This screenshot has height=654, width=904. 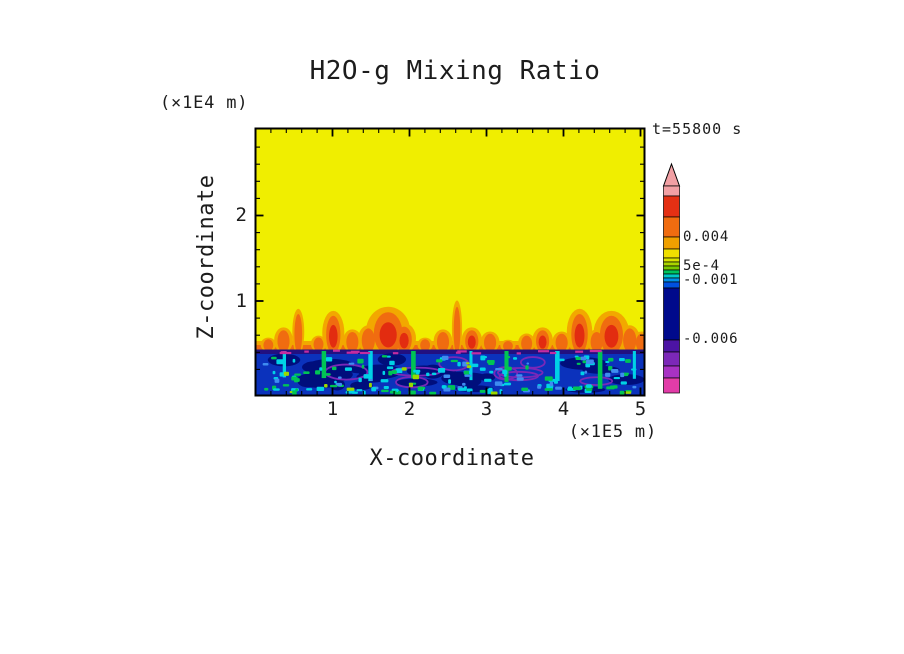 What do you see at coordinates (671, 278) in the screenshot?
I see `colorbar-gradient` at bounding box center [671, 278].